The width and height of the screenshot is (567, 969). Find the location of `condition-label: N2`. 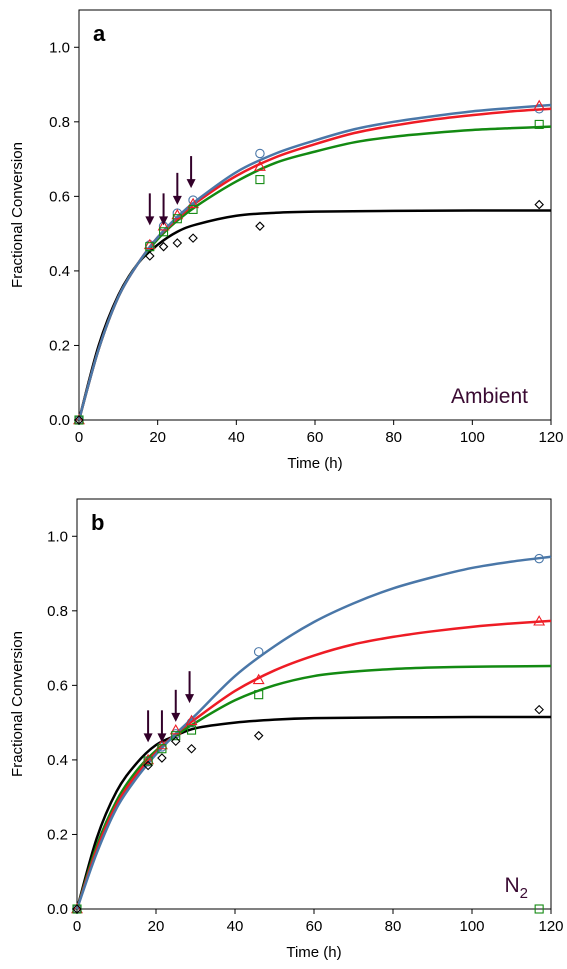

condition-label: N2 is located at coordinates (516, 888).